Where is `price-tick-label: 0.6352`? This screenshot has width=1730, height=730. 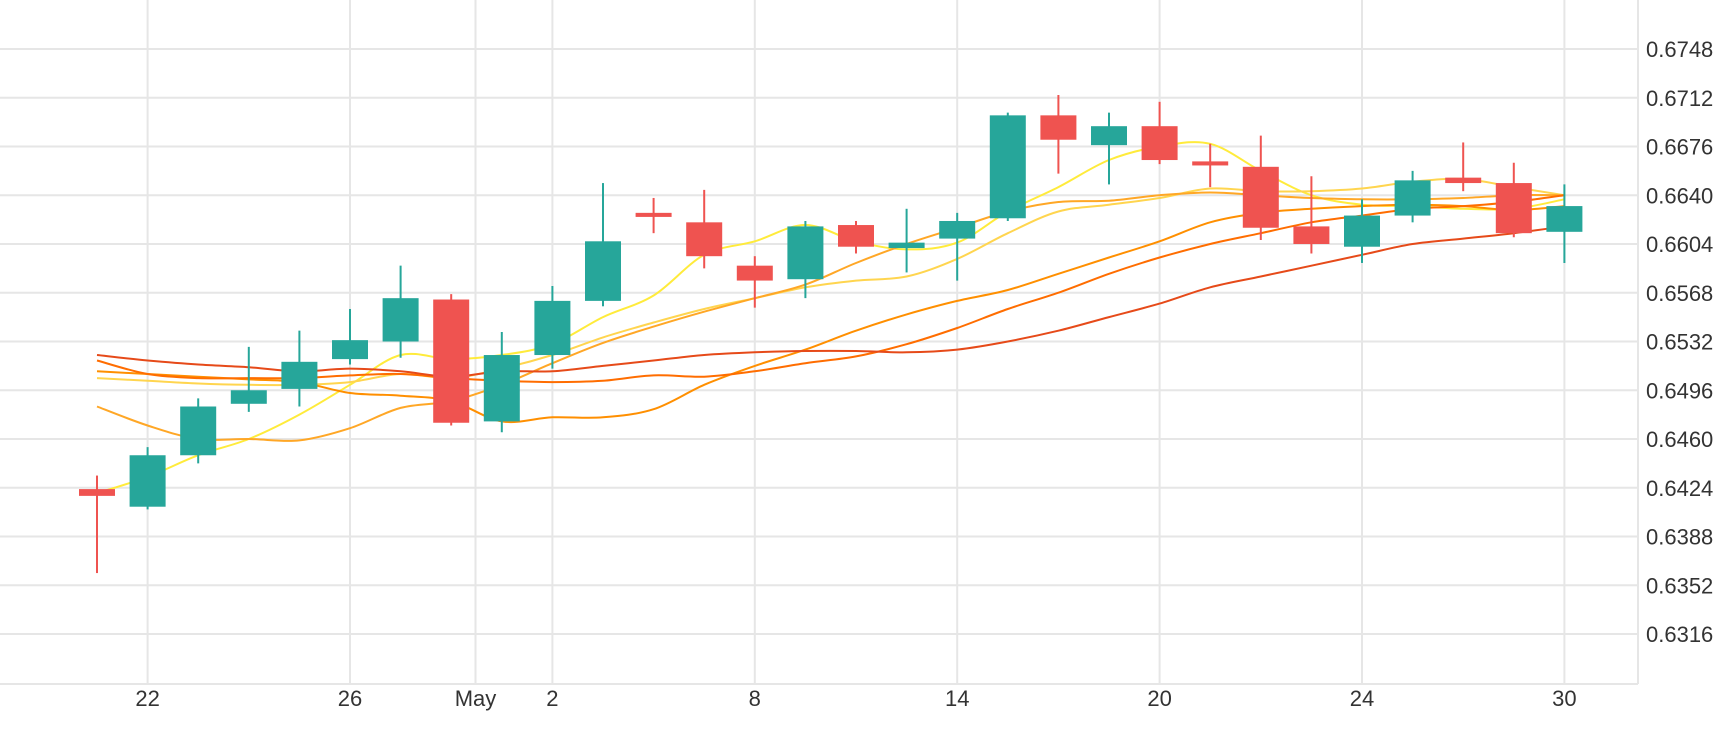 price-tick-label: 0.6352 is located at coordinates (1679, 585).